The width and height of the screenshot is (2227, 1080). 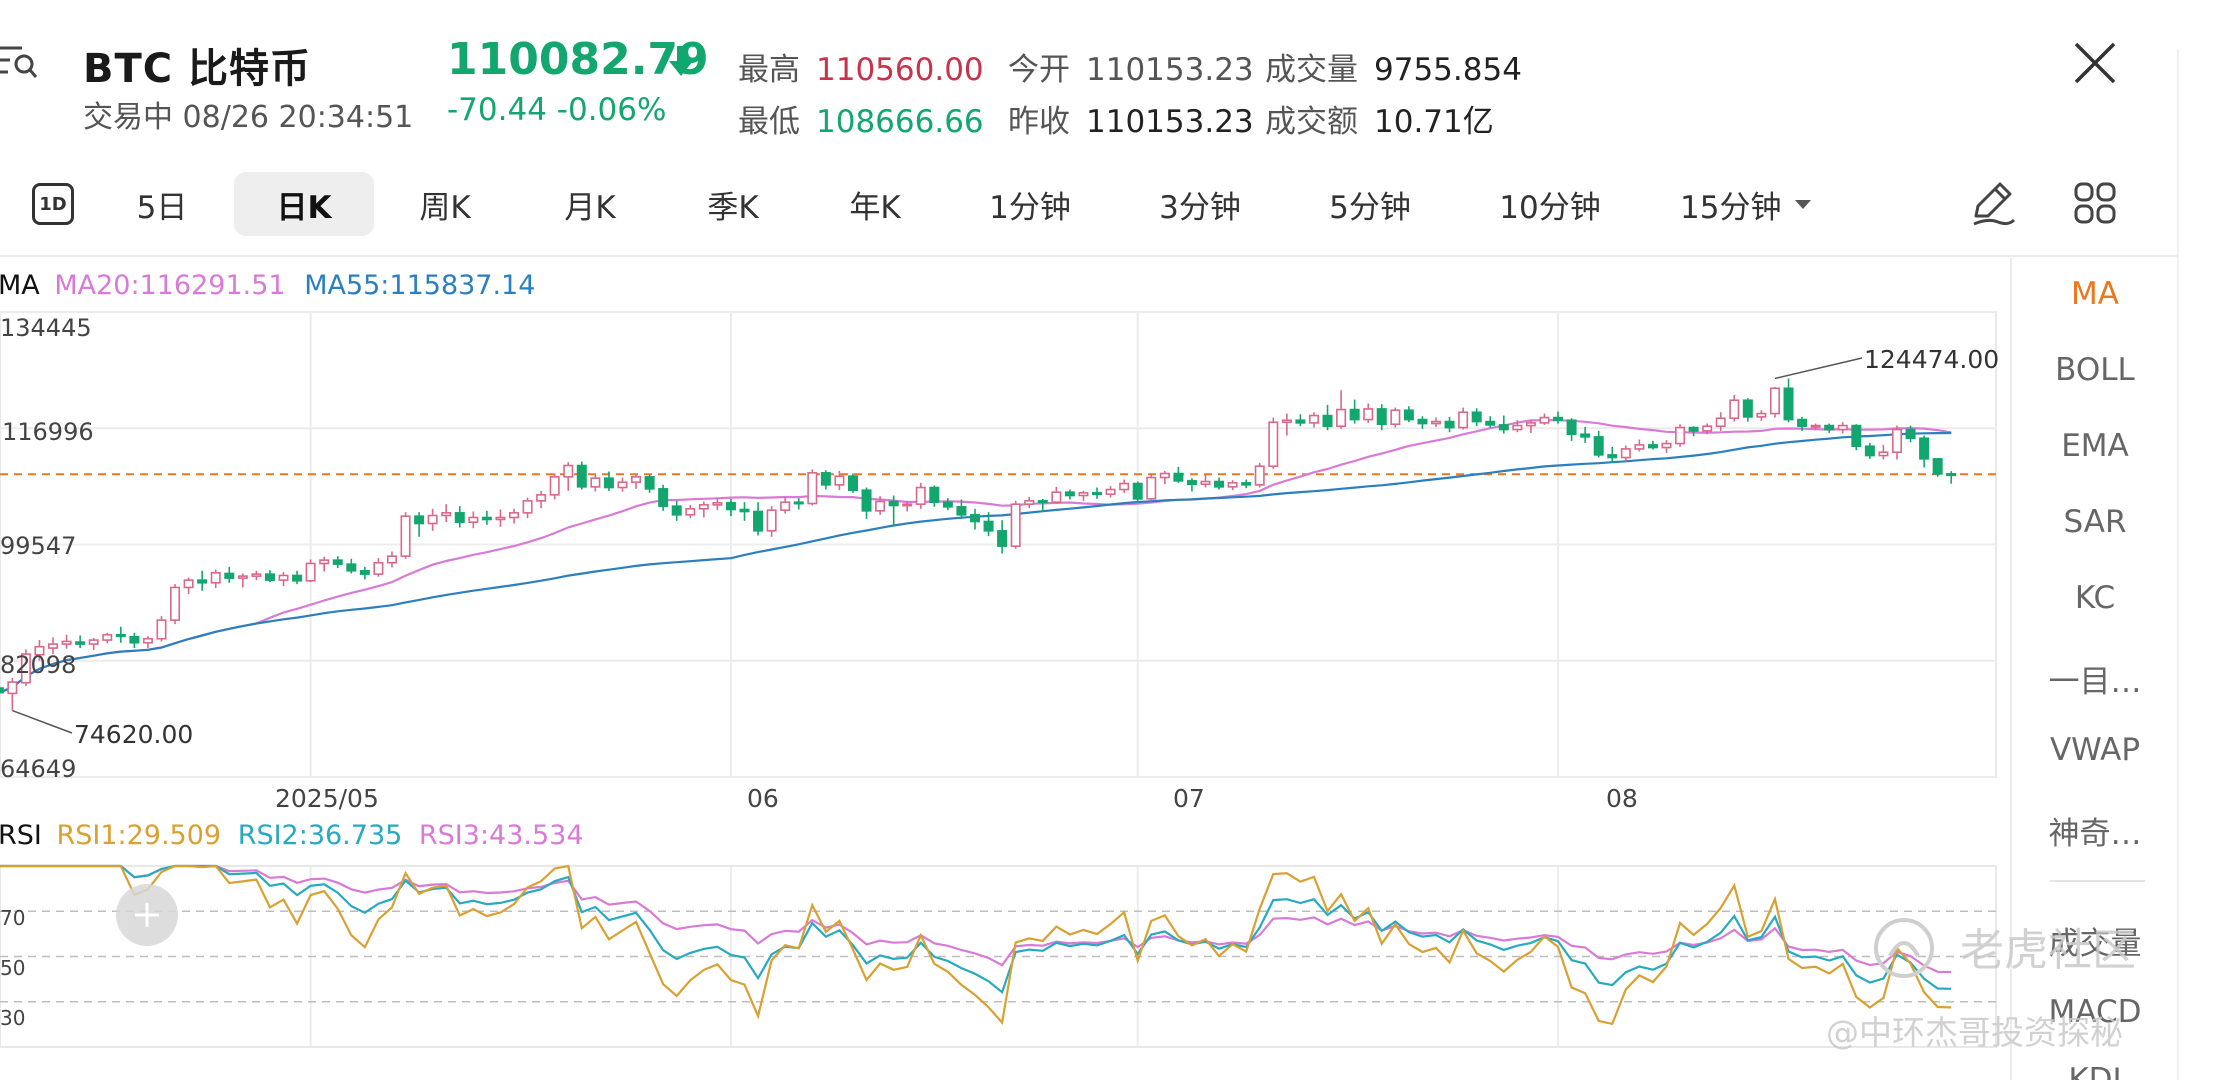 I want to click on ma-legend: MA MA20:116291.51 MA55:115837.14, so click(x=267, y=285).